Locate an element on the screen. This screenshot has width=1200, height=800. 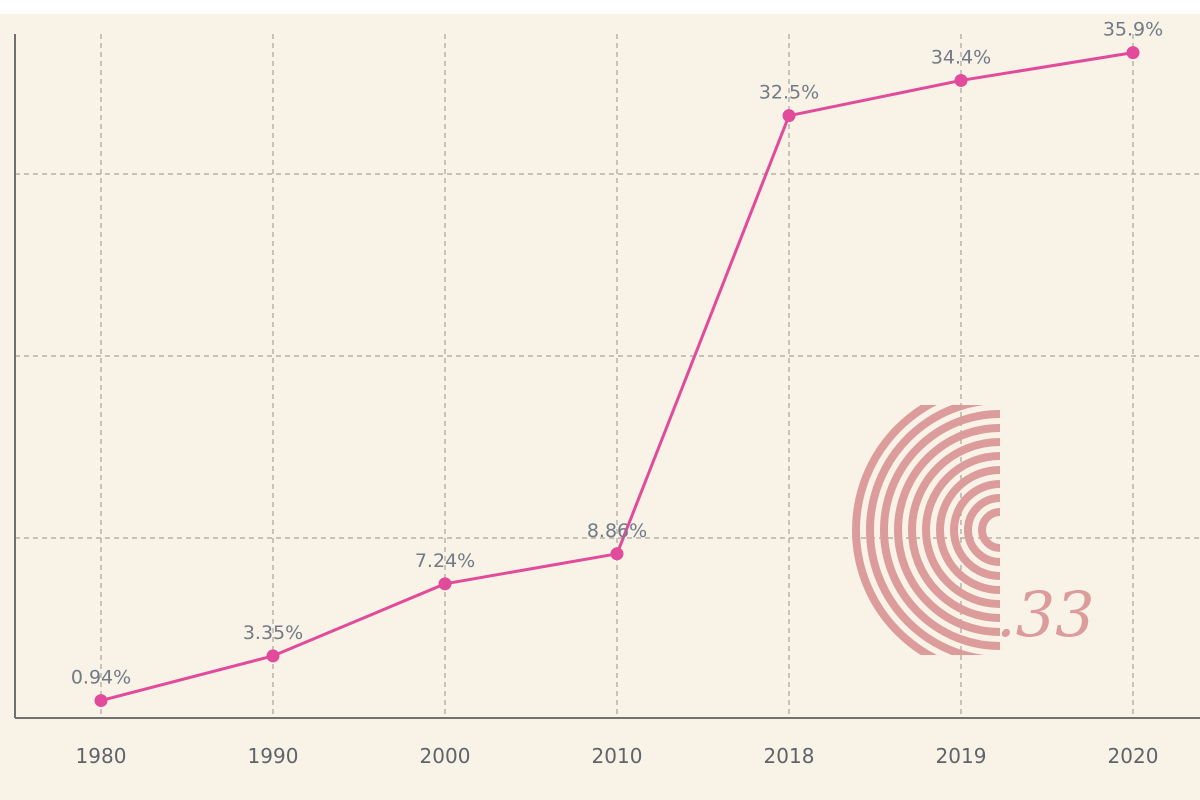
x-tick-label: 2000 is located at coordinates (445, 756).